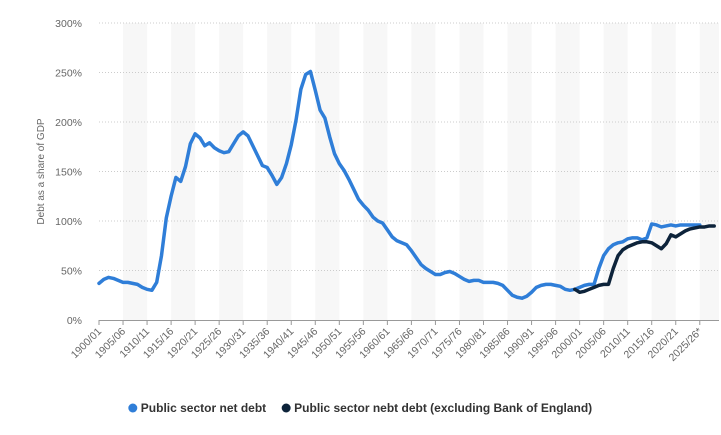  I want to click on y-tick-label: 250%, so click(68, 74).